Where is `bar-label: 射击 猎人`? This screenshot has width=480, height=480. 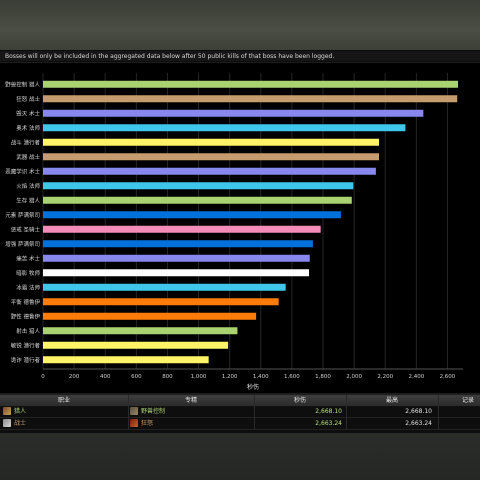
bar-label: 射击 猎人 is located at coordinates (28, 331).